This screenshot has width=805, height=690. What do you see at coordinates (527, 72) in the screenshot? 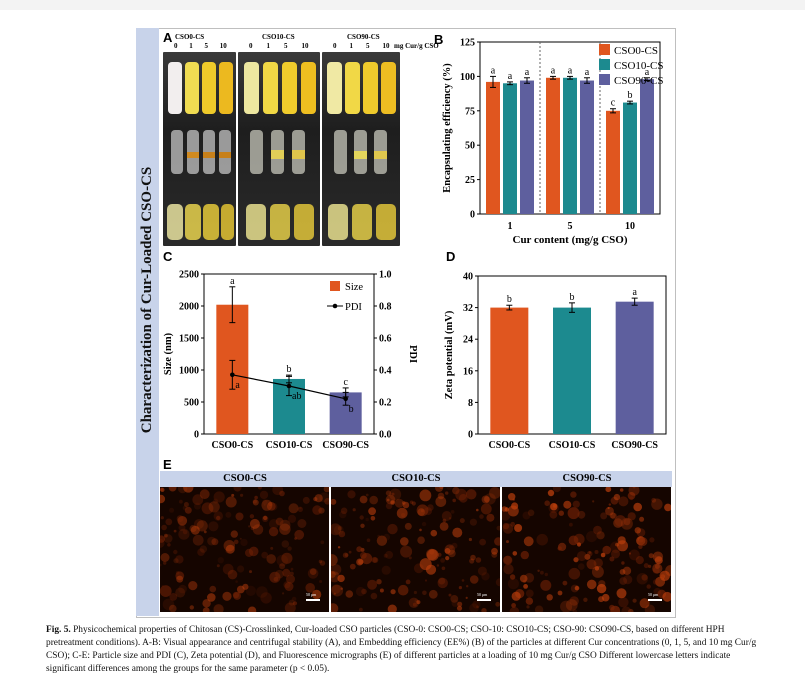
I see `chart-b-letter-2-0: a` at bounding box center [527, 72].